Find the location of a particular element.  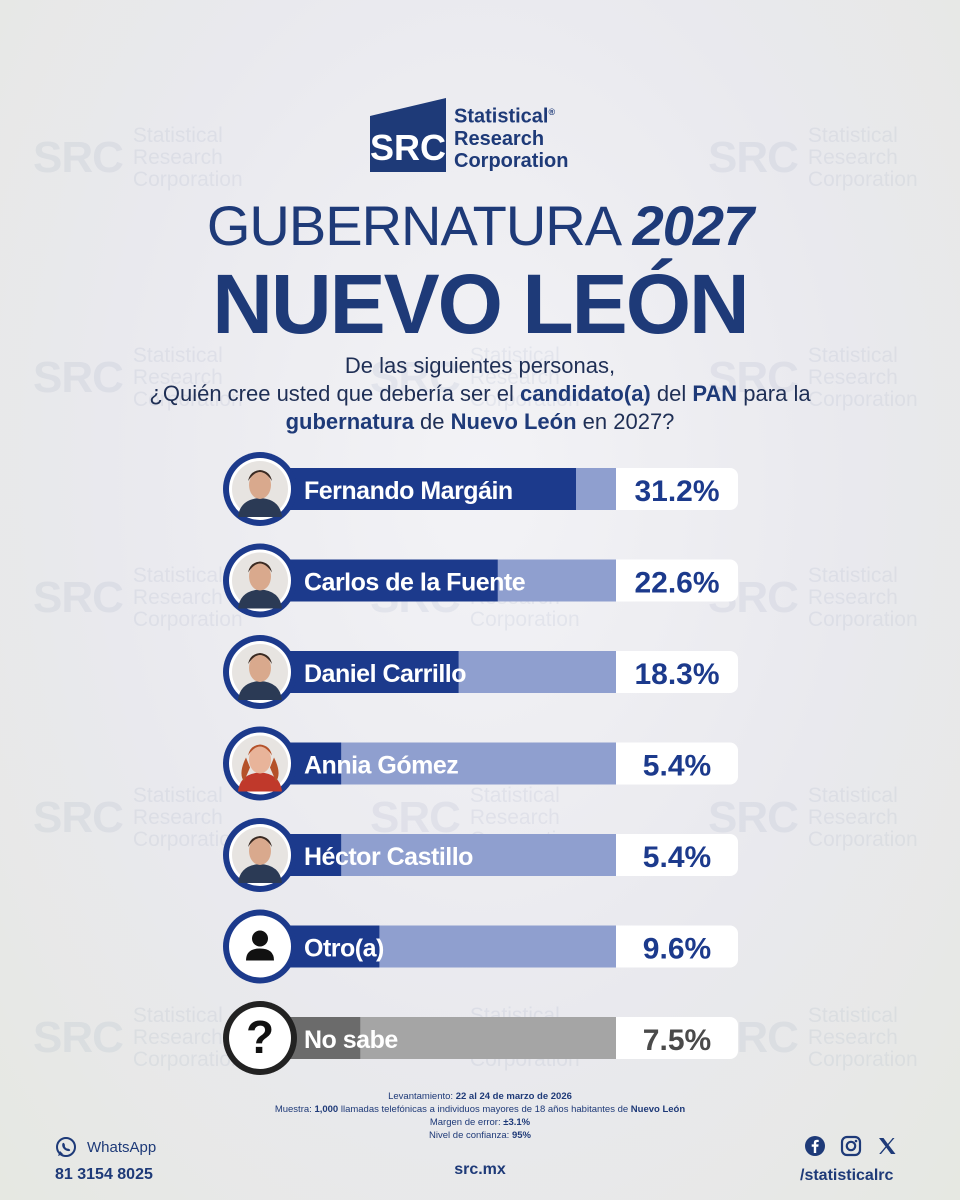

category-label: Carlos de la Fuente is located at coordinates (415, 583).